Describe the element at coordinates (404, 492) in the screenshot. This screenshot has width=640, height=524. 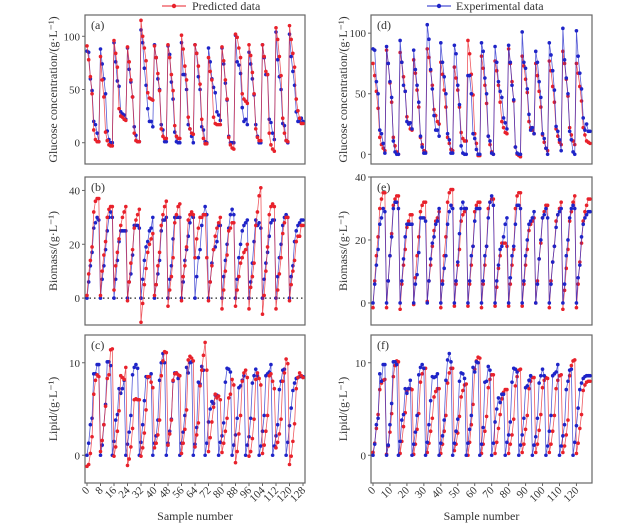
I see `x-tick-label: 20` at that location.